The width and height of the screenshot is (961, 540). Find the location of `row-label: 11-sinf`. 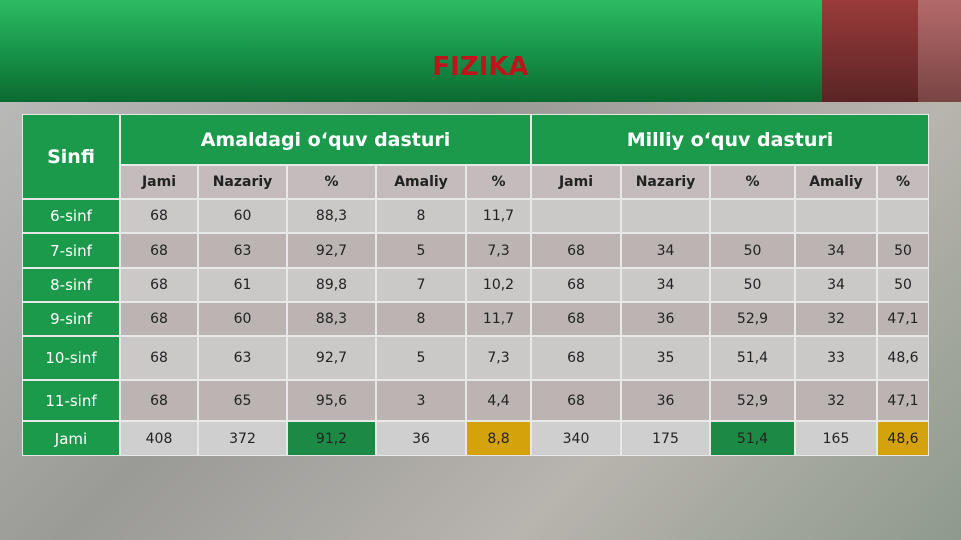

row-label: 11-sinf is located at coordinates (71, 400).